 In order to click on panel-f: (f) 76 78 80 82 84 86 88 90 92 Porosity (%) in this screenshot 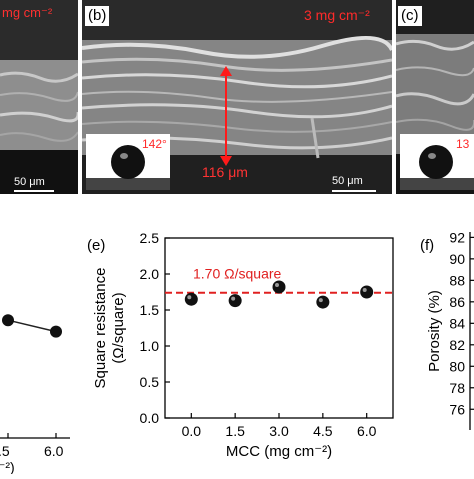, I will do `click(447, 329)`.